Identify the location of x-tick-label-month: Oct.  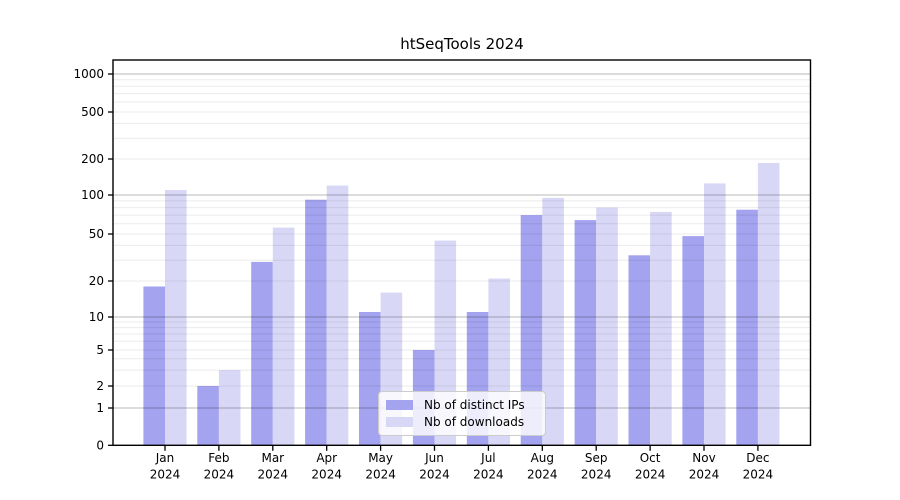
(650, 458).